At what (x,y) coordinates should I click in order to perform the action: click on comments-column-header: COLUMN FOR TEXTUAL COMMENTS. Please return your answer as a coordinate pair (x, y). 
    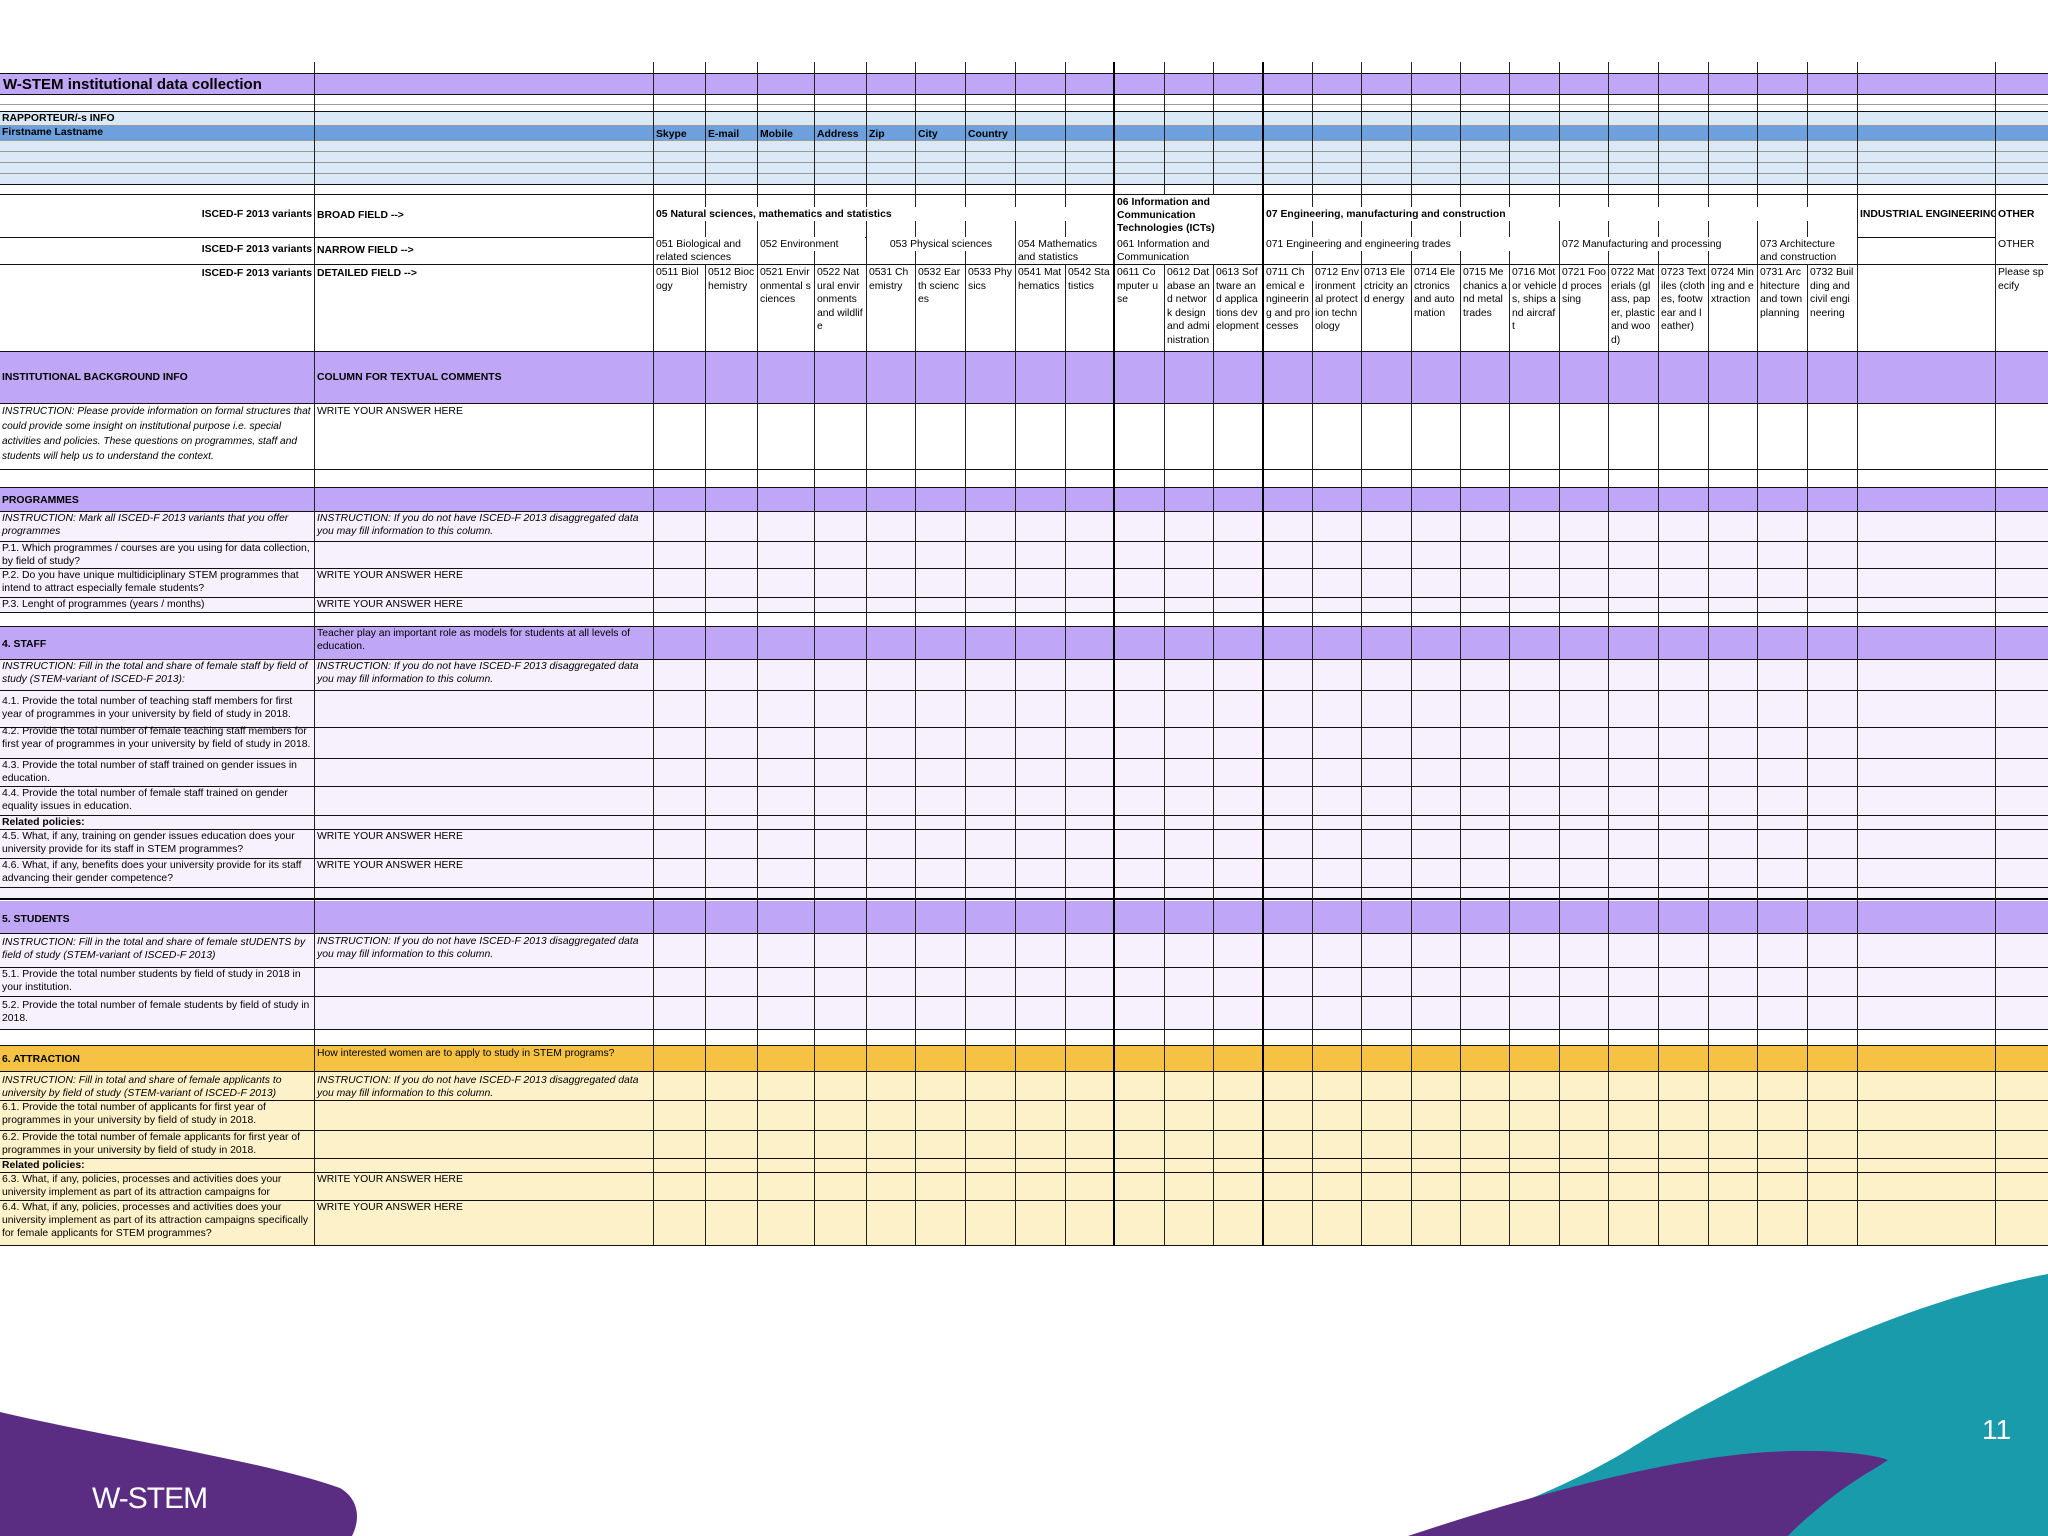
    Looking at the image, I should click on (409, 377).